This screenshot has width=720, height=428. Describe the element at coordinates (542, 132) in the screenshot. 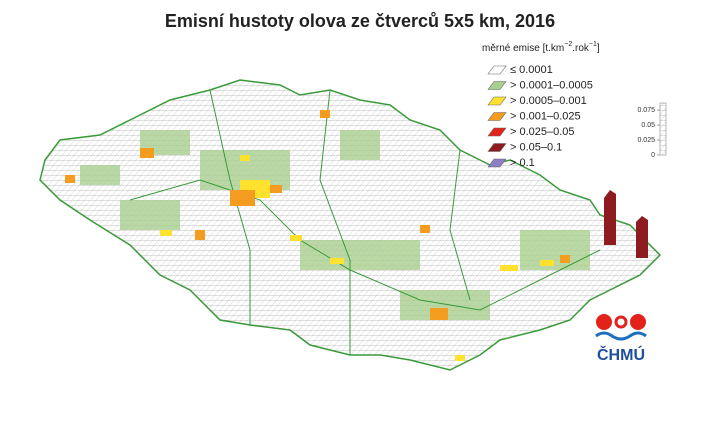

I see `legend-label: > 0.025–0.05` at that location.